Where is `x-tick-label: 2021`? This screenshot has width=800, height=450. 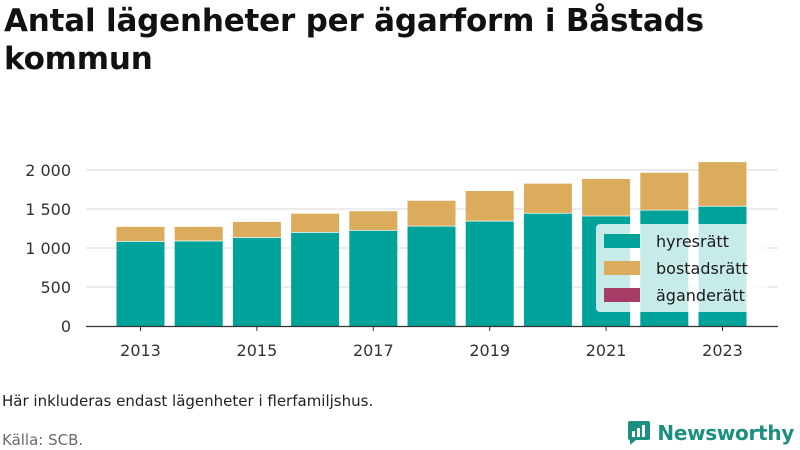
x-tick-label: 2021 is located at coordinates (606, 350).